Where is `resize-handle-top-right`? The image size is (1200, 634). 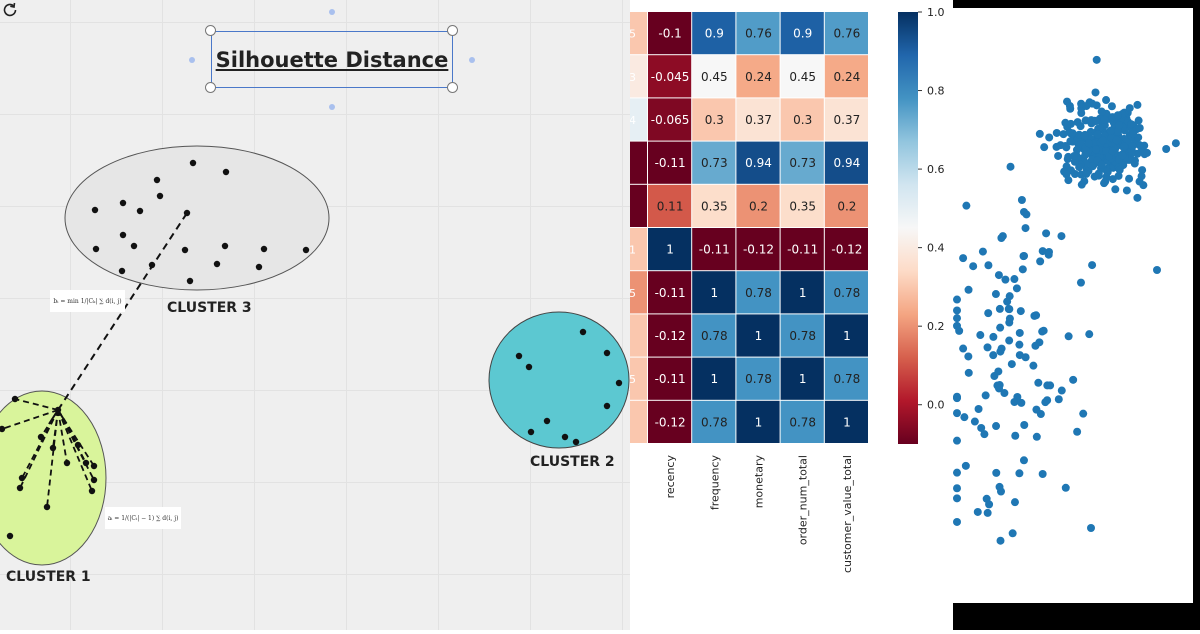 resize-handle-top-right is located at coordinates (452, 30).